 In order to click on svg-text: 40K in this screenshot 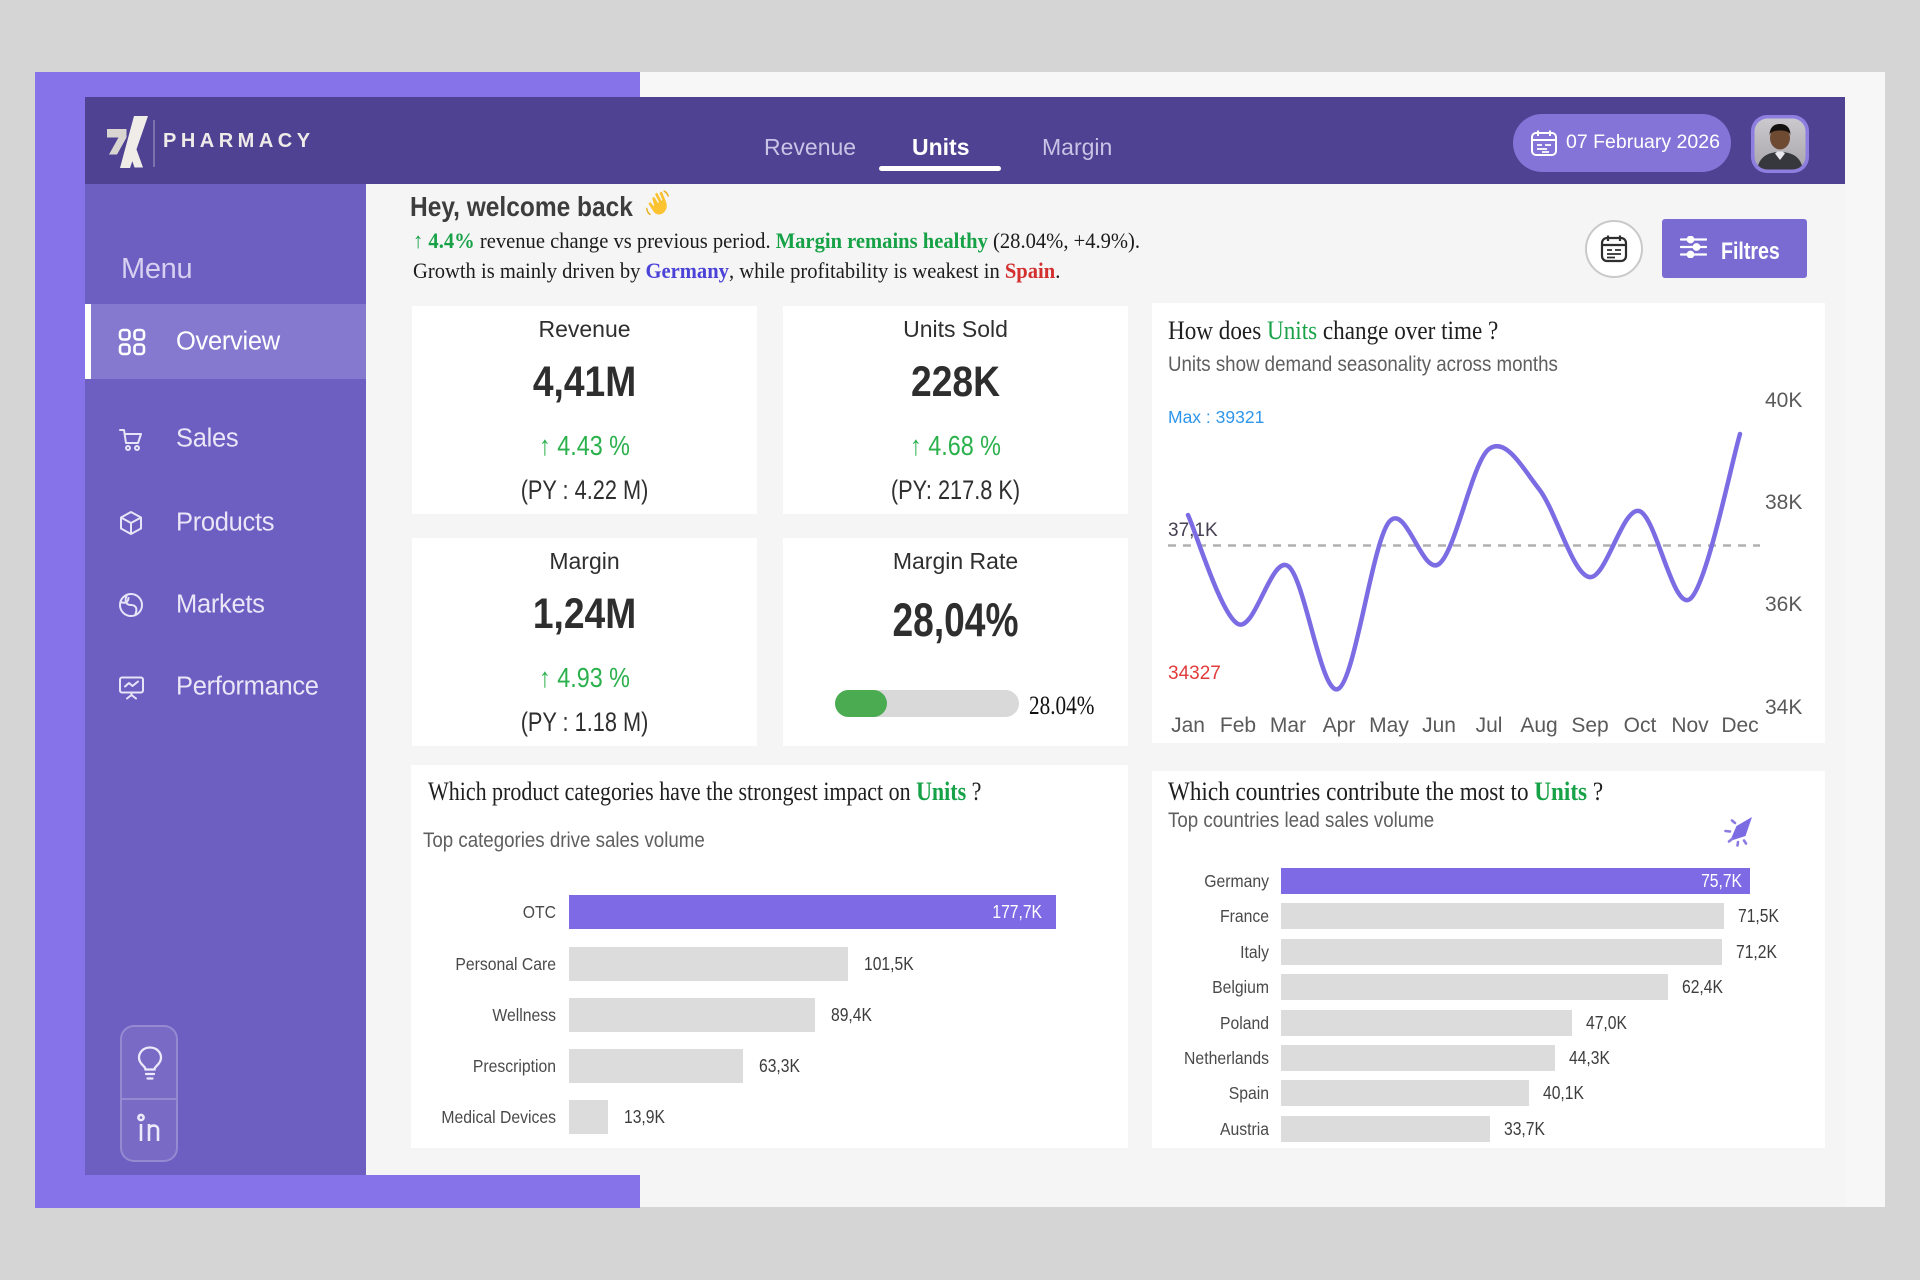, I will do `click(1783, 400)`.